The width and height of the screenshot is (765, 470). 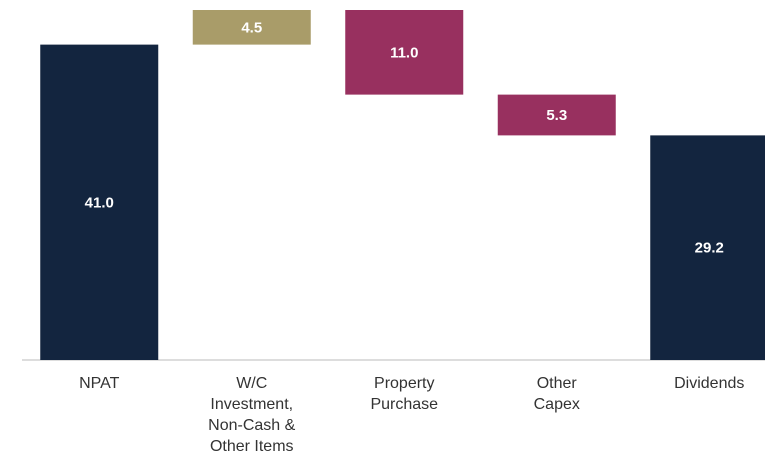 What do you see at coordinates (404, 394) in the screenshot?
I see `x-tick-label: Property Purchase` at bounding box center [404, 394].